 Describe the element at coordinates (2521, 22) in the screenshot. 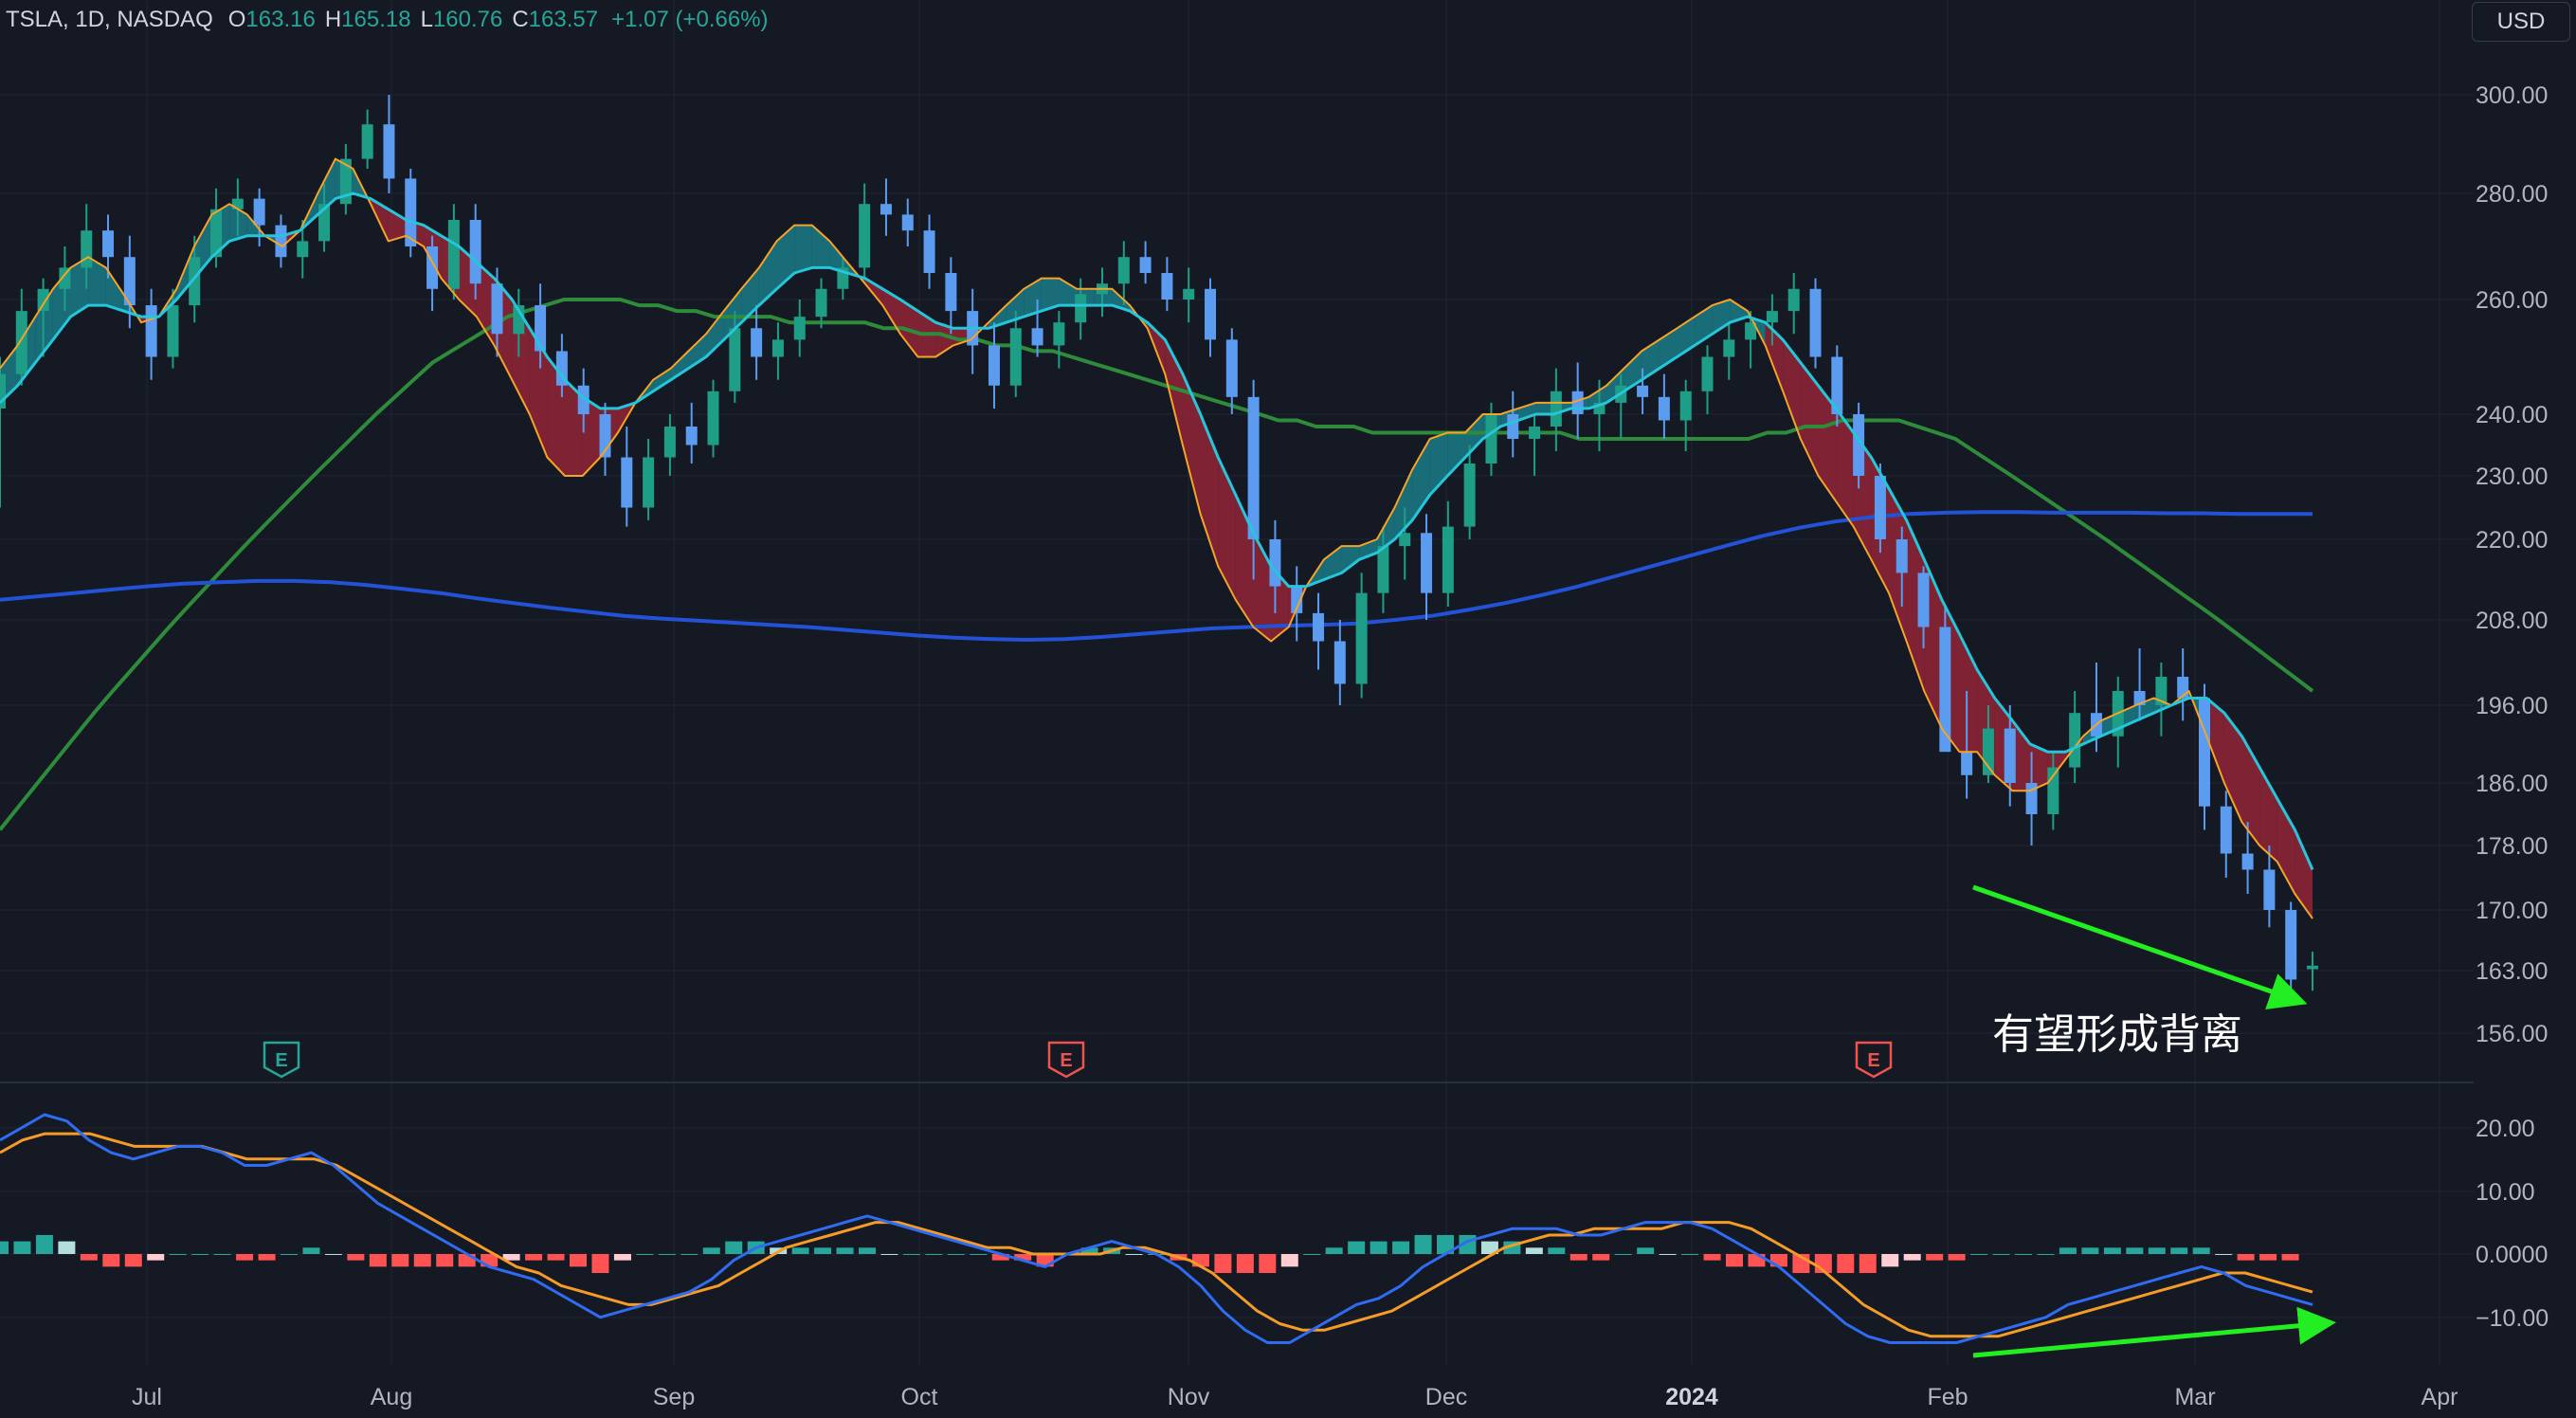

I see `currency-button: USD` at that location.